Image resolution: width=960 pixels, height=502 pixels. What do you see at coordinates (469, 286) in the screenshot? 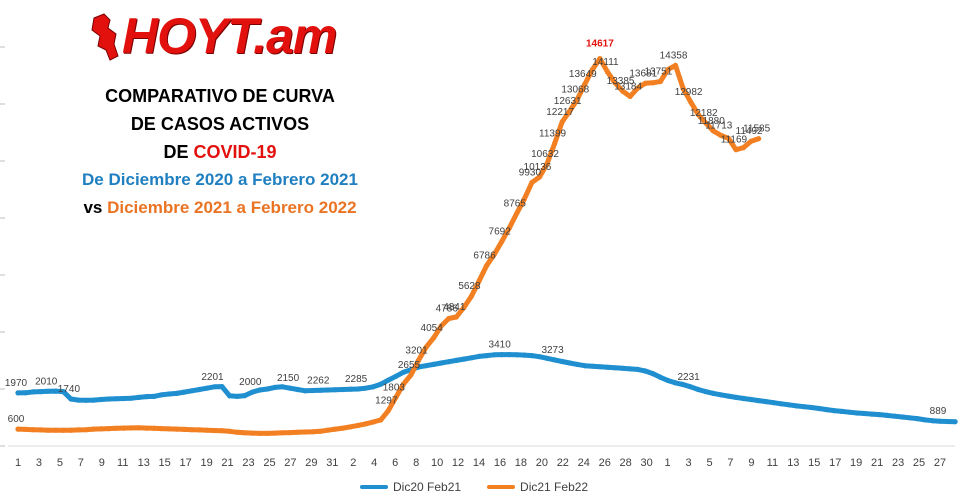
I see `data-label: 5628` at bounding box center [469, 286].